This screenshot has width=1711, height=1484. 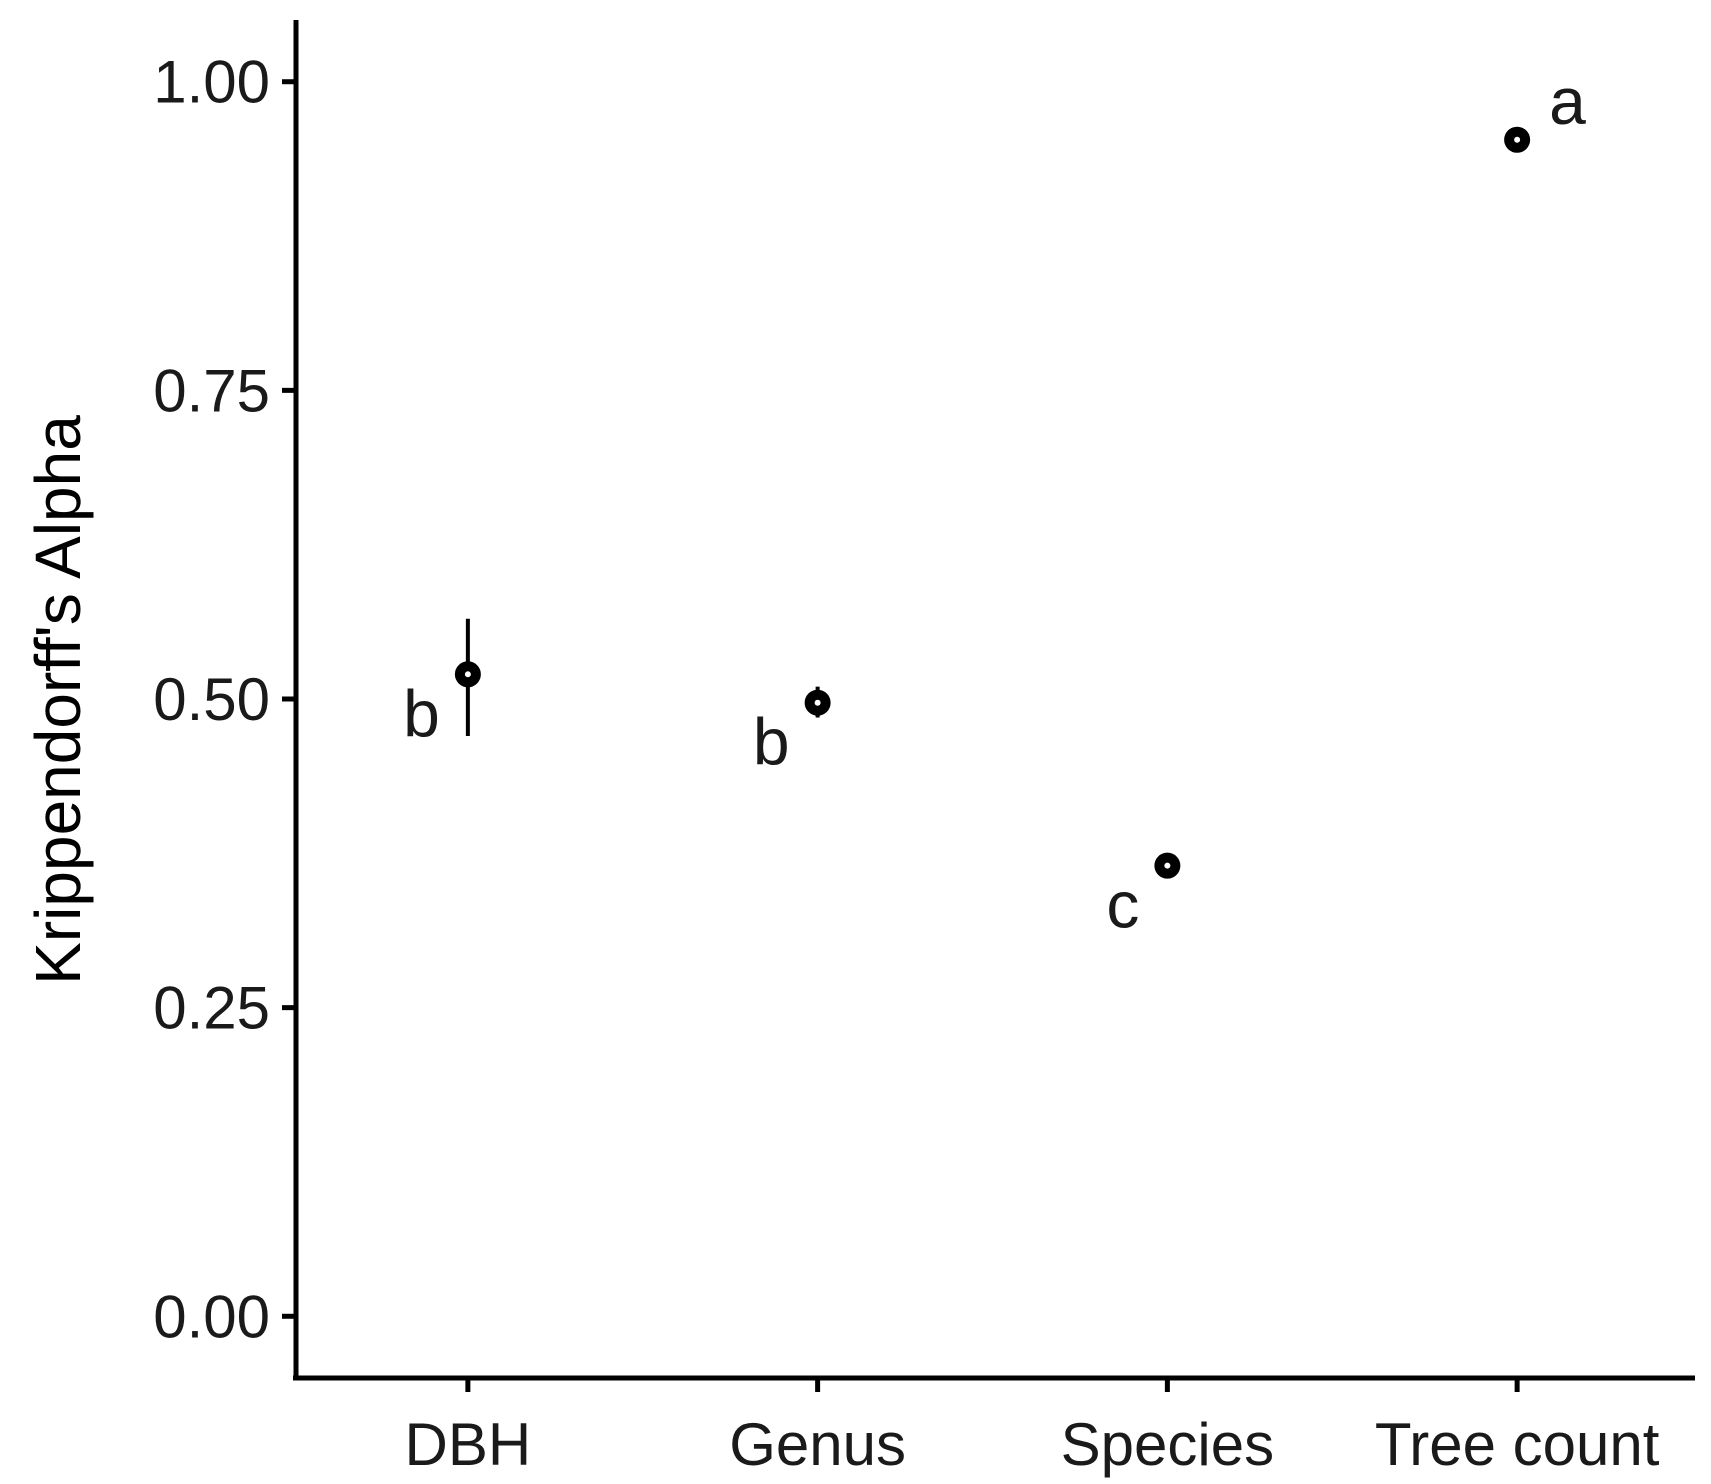 I want to click on x-tick-label: DBH, so click(x=468, y=1444).